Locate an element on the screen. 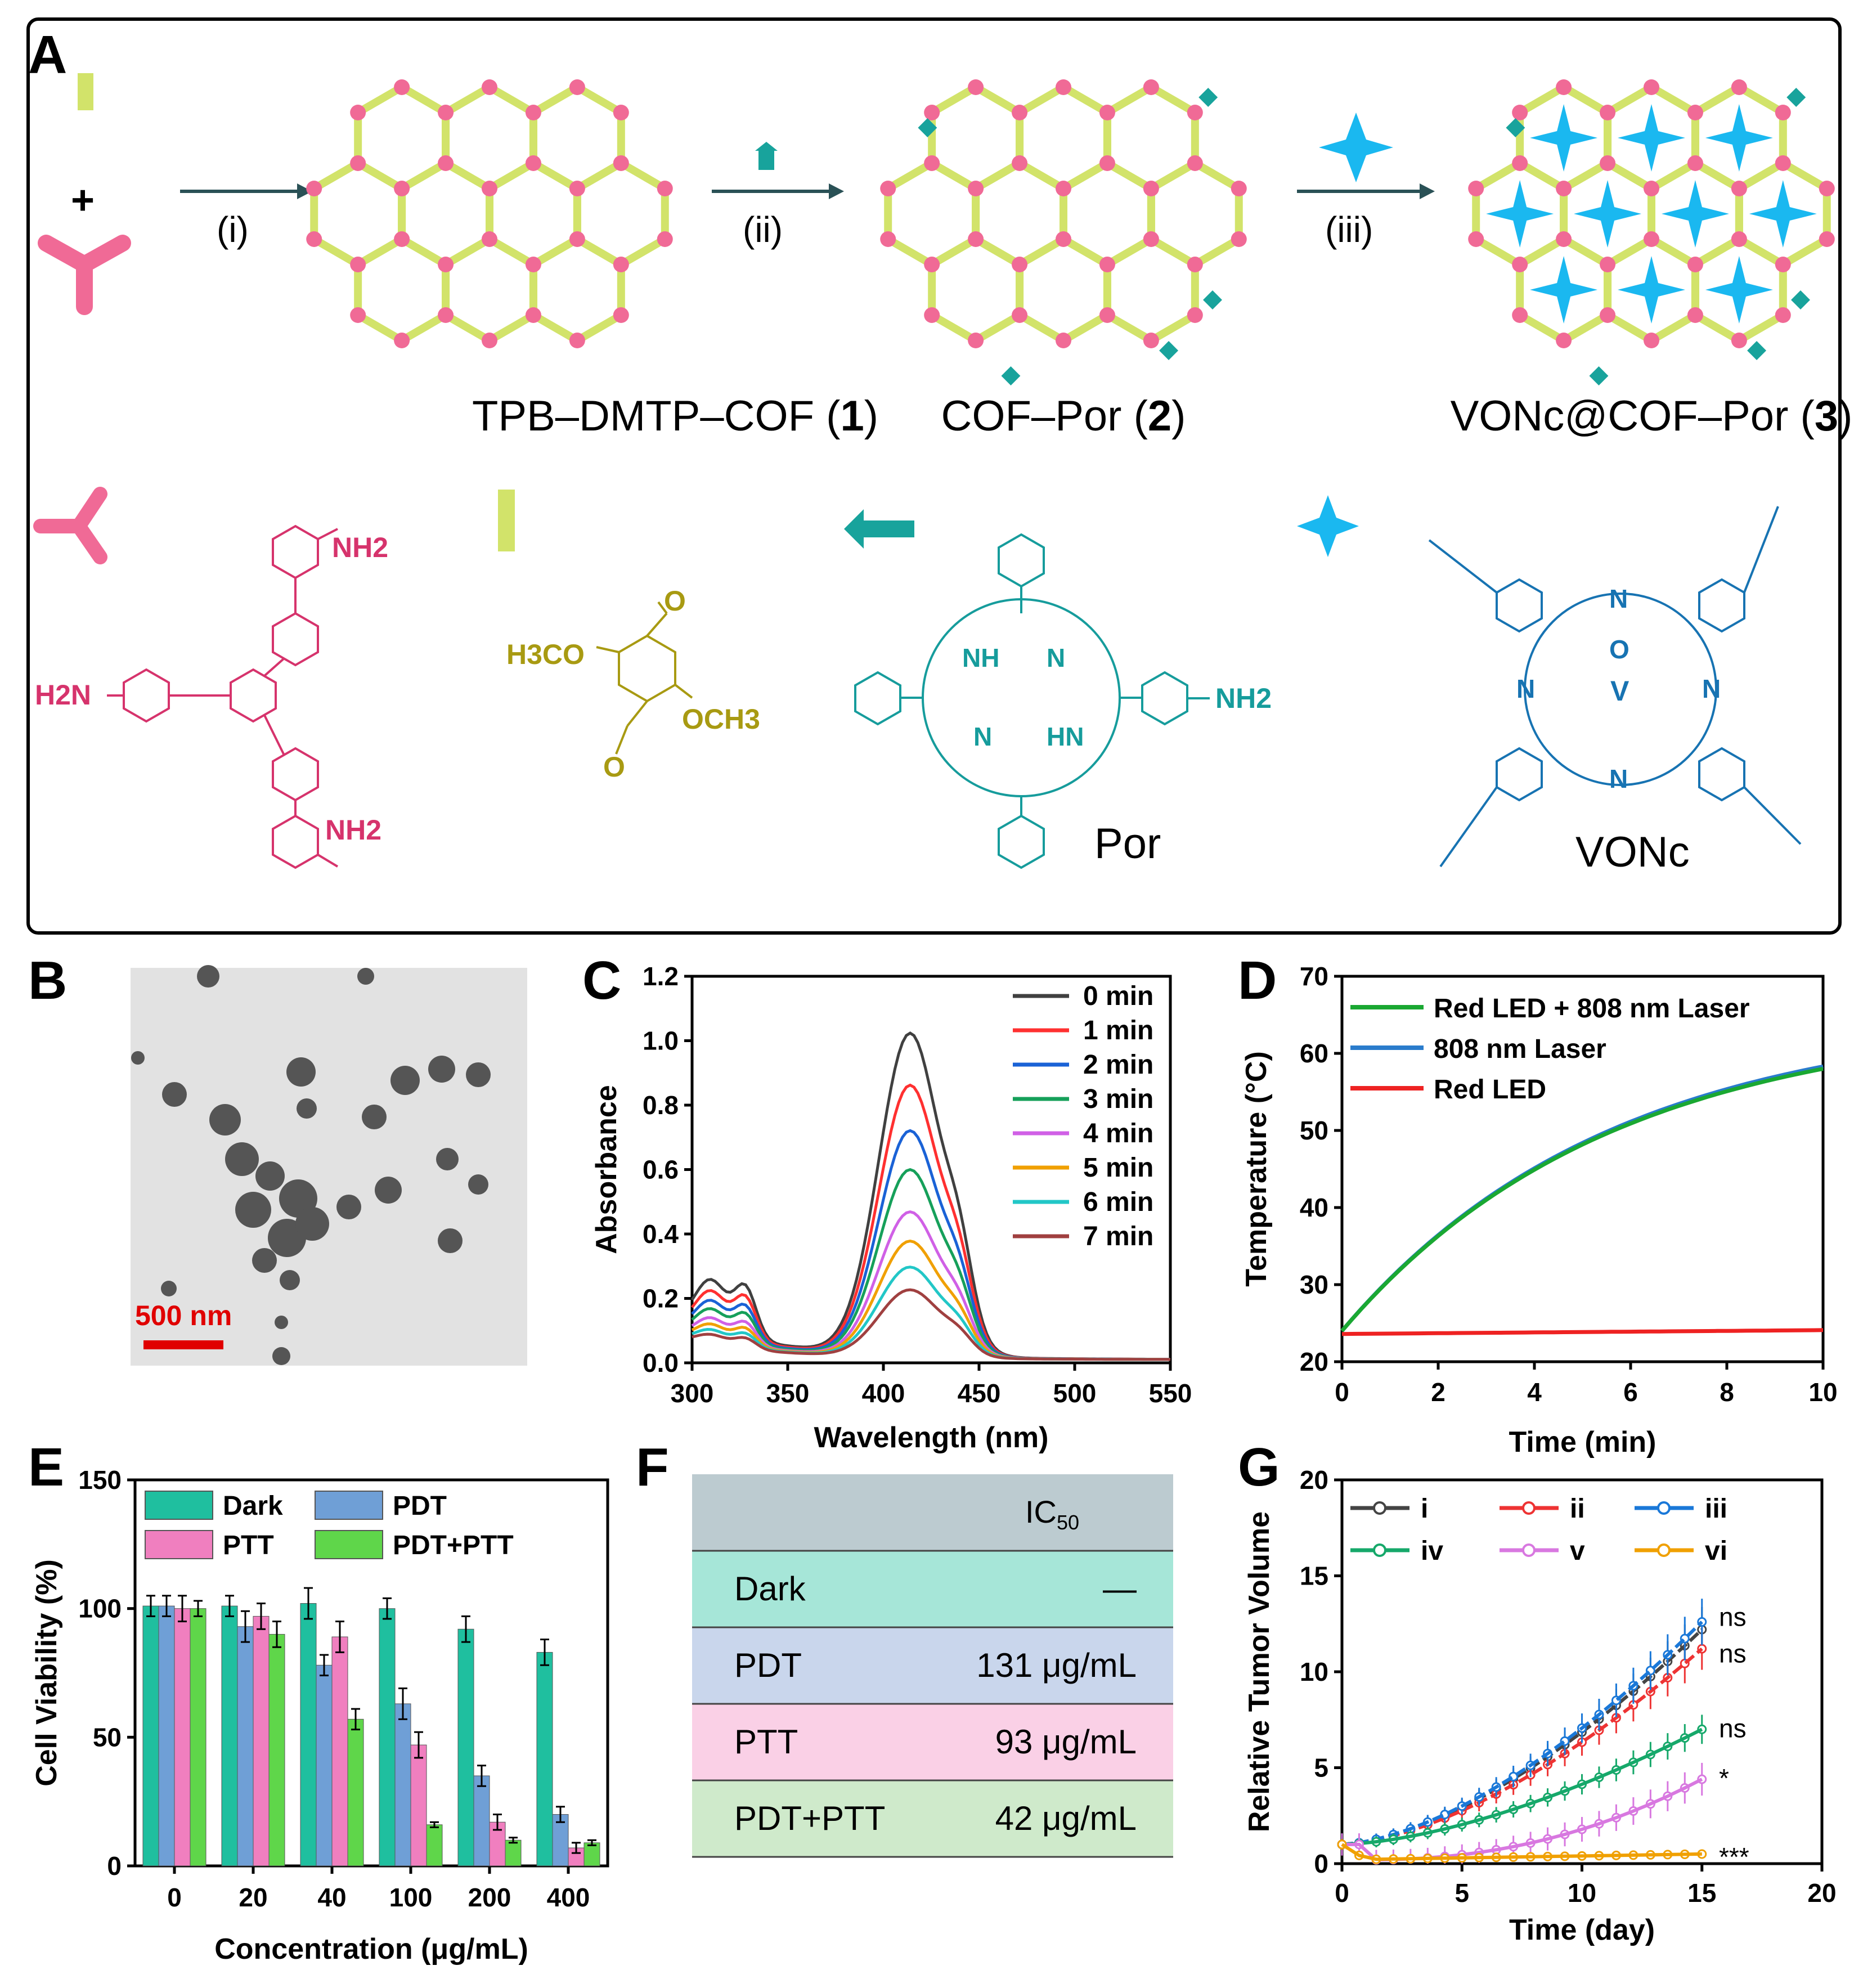 The width and height of the screenshot is (1863, 1988). porphyrin-legend-symbol is located at coordinates (879, 529).